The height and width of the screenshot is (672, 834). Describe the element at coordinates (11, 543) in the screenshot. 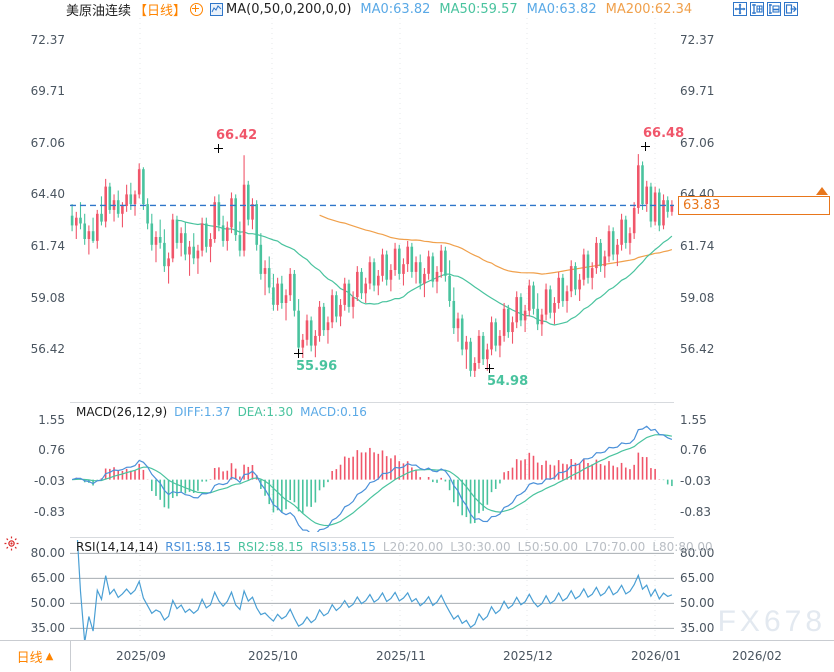

I see `settings-sun-icon` at that location.